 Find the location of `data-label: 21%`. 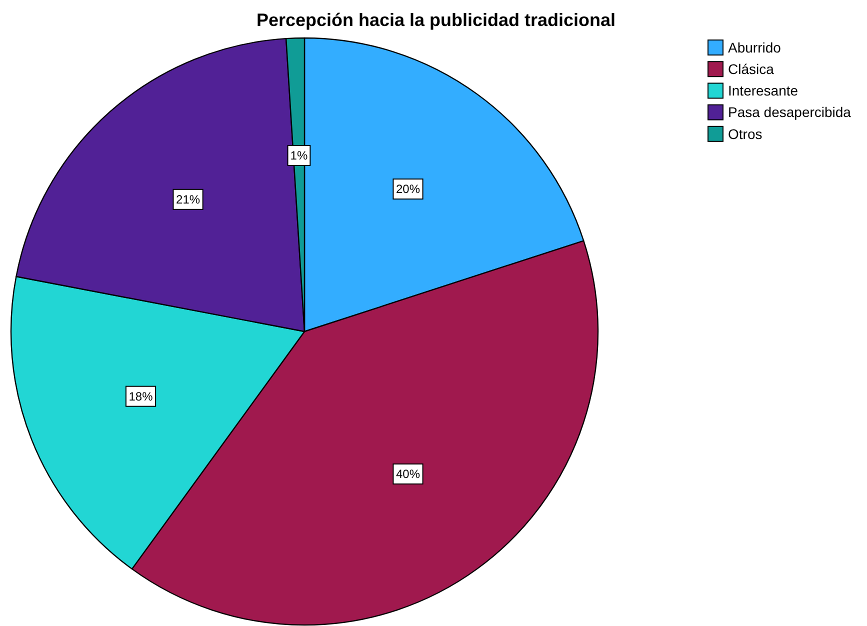

data-label: 21% is located at coordinates (188, 199).